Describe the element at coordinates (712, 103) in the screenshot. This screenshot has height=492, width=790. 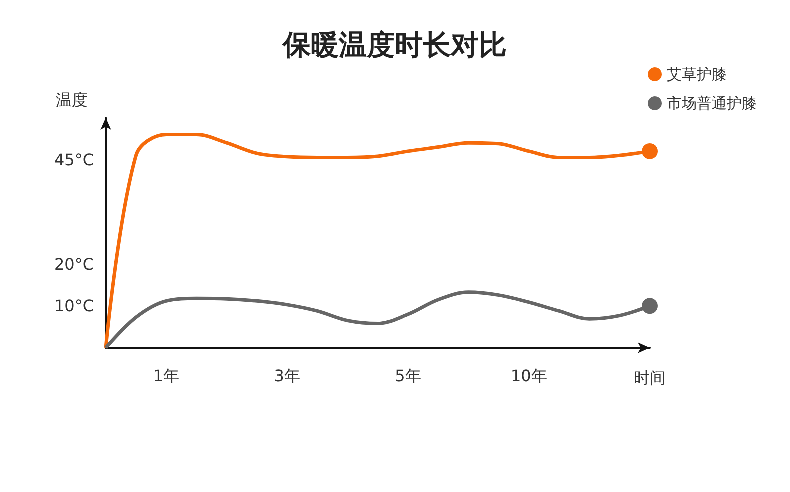
I see `legend-label: 市场普通护膝` at that location.